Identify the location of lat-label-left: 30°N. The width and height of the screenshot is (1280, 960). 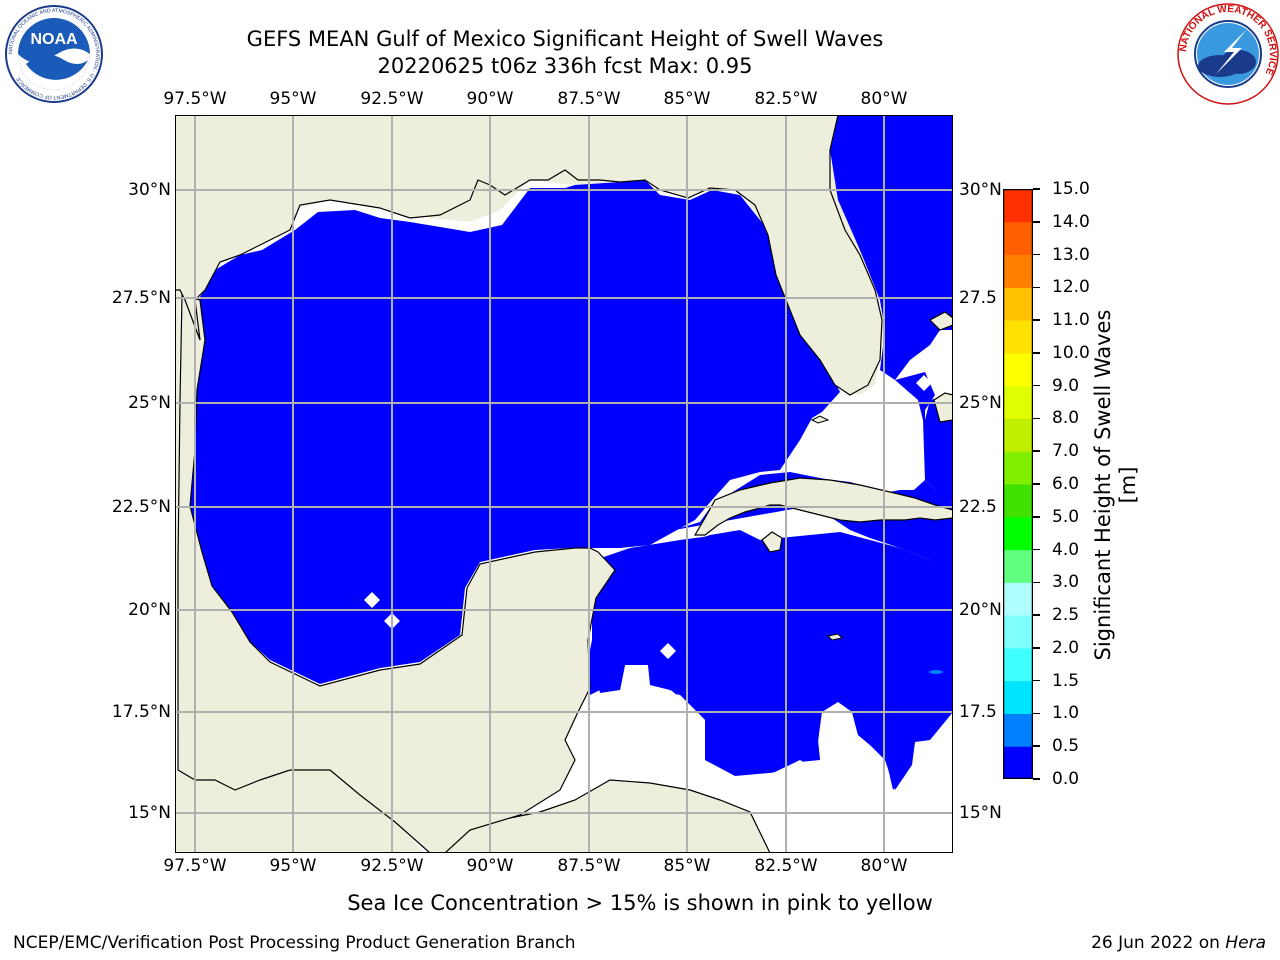
(149, 190).